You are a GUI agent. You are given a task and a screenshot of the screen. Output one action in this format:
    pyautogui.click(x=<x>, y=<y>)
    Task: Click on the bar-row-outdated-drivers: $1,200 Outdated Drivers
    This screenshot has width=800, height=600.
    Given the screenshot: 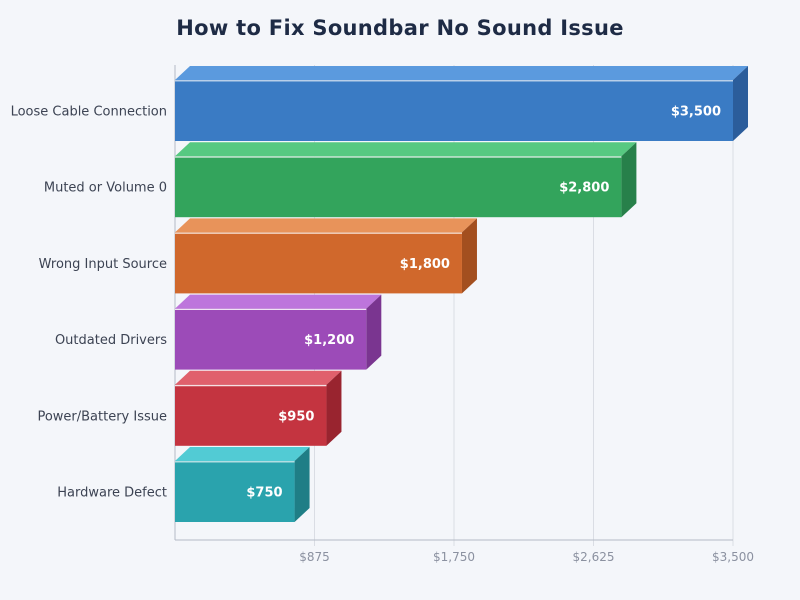 What is the action you would take?
    pyautogui.click(x=218, y=332)
    